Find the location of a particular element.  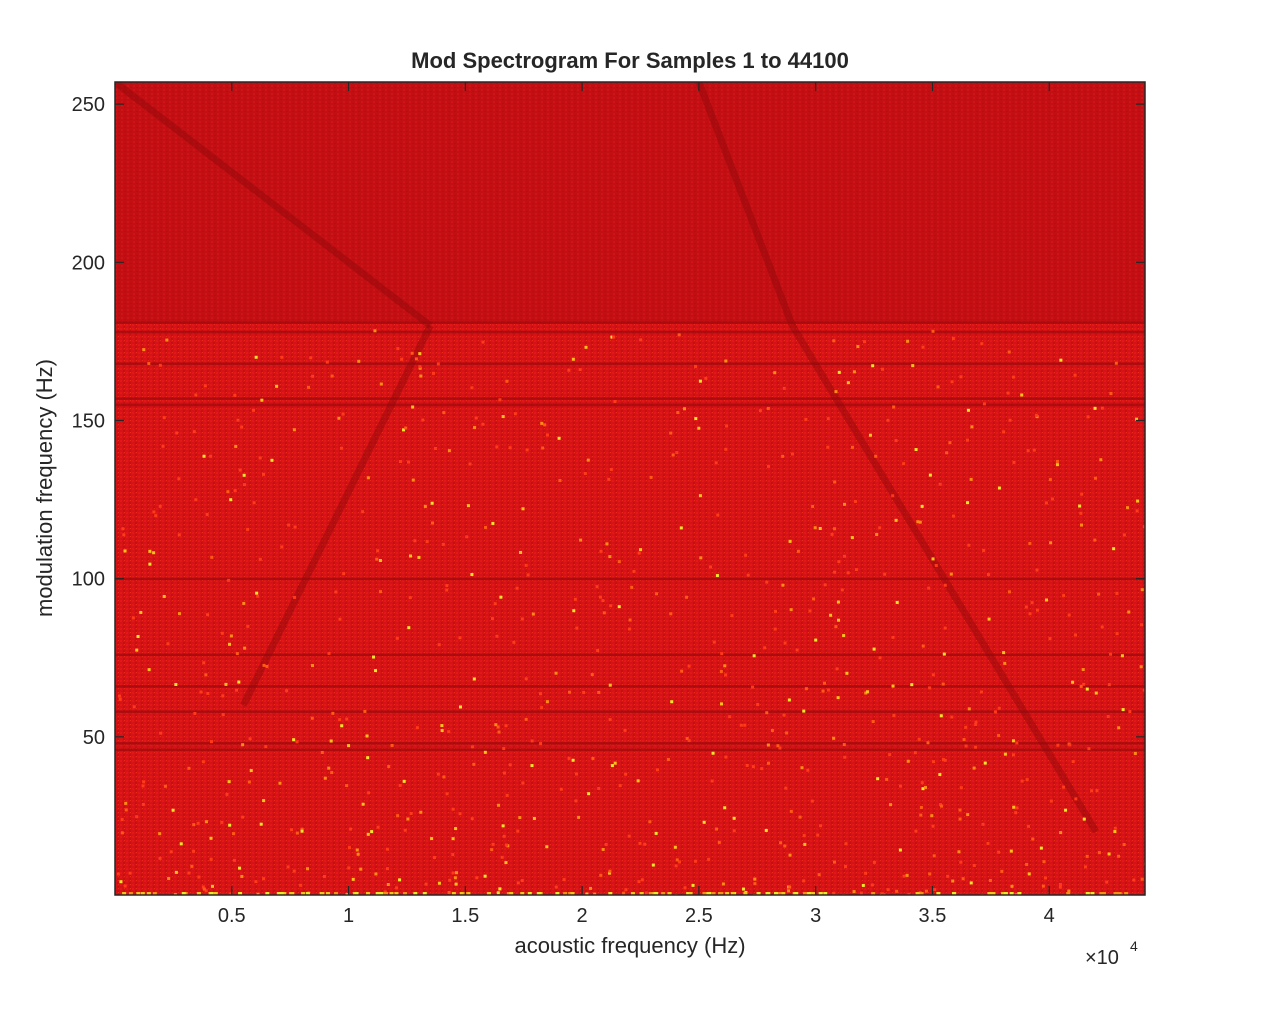

y-tick-label: 150 is located at coordinates (88, 421).